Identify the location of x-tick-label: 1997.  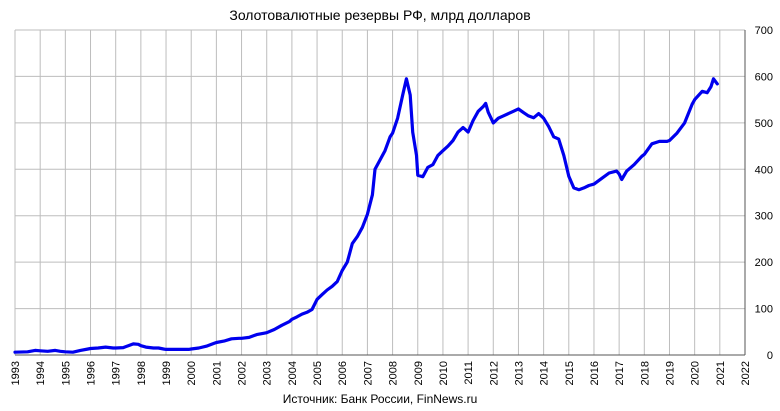
(117, 373).